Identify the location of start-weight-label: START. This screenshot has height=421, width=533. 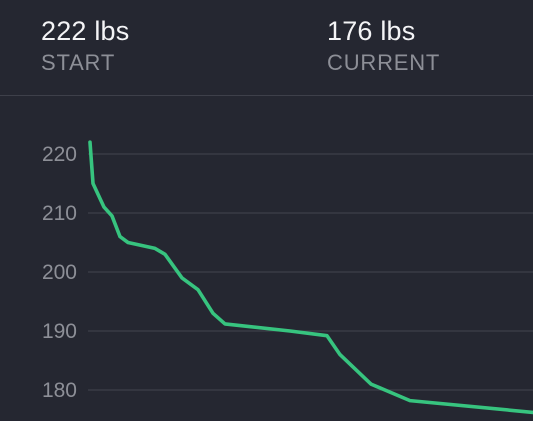
(78, 62).